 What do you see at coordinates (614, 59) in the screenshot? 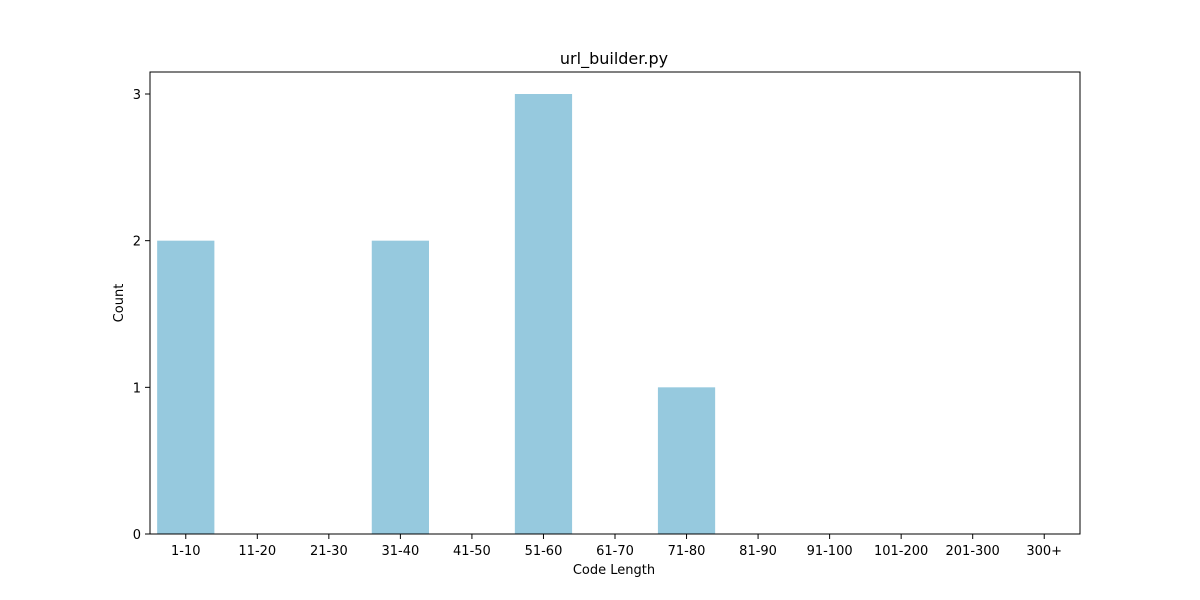
I see `chart-title: url_builder.py` at bounding box center [614, 59].